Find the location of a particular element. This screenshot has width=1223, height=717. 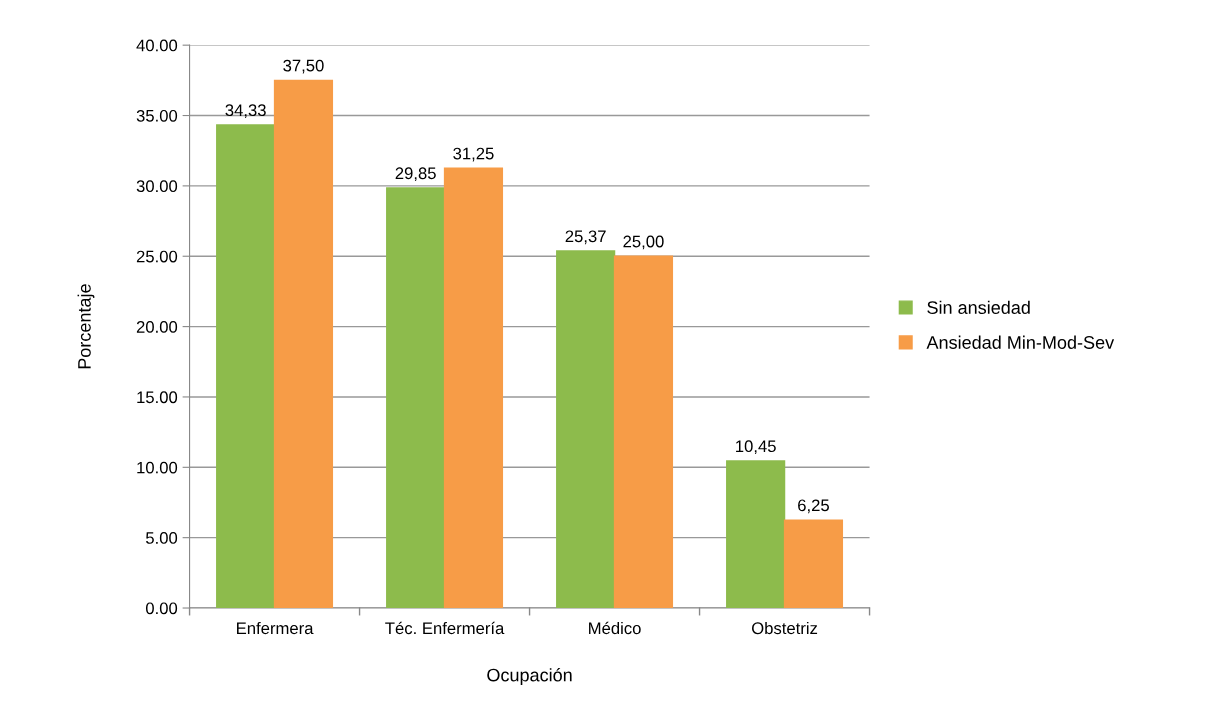

y-tick-label: 5.00 is located at coordinates (161, 538).